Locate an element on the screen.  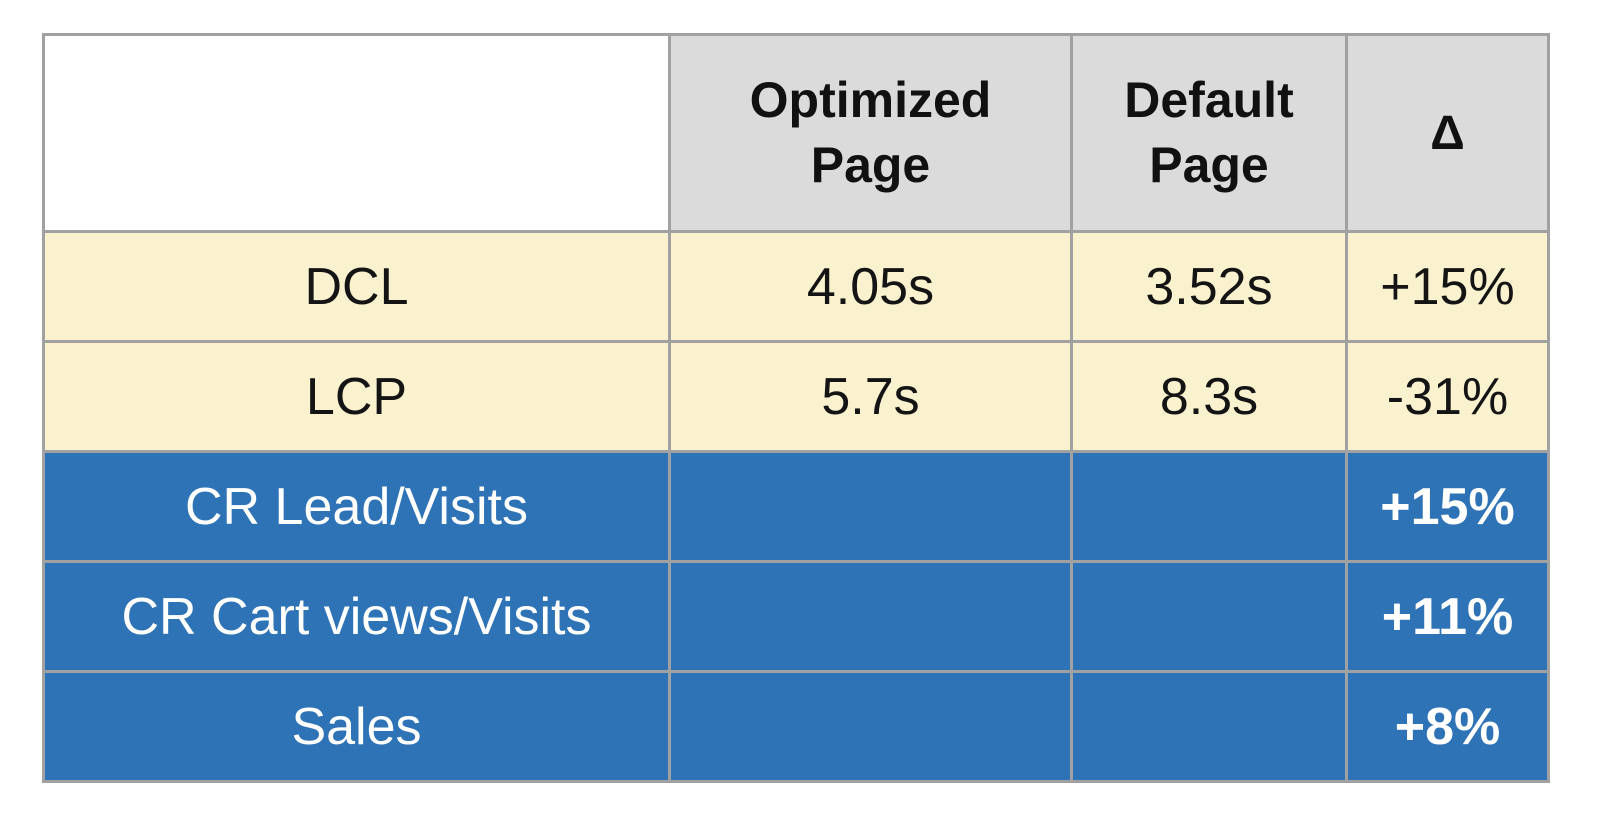
table-row-dcl: DCL 4.05s 3.52s +15% is located at coordinates (796, 286).